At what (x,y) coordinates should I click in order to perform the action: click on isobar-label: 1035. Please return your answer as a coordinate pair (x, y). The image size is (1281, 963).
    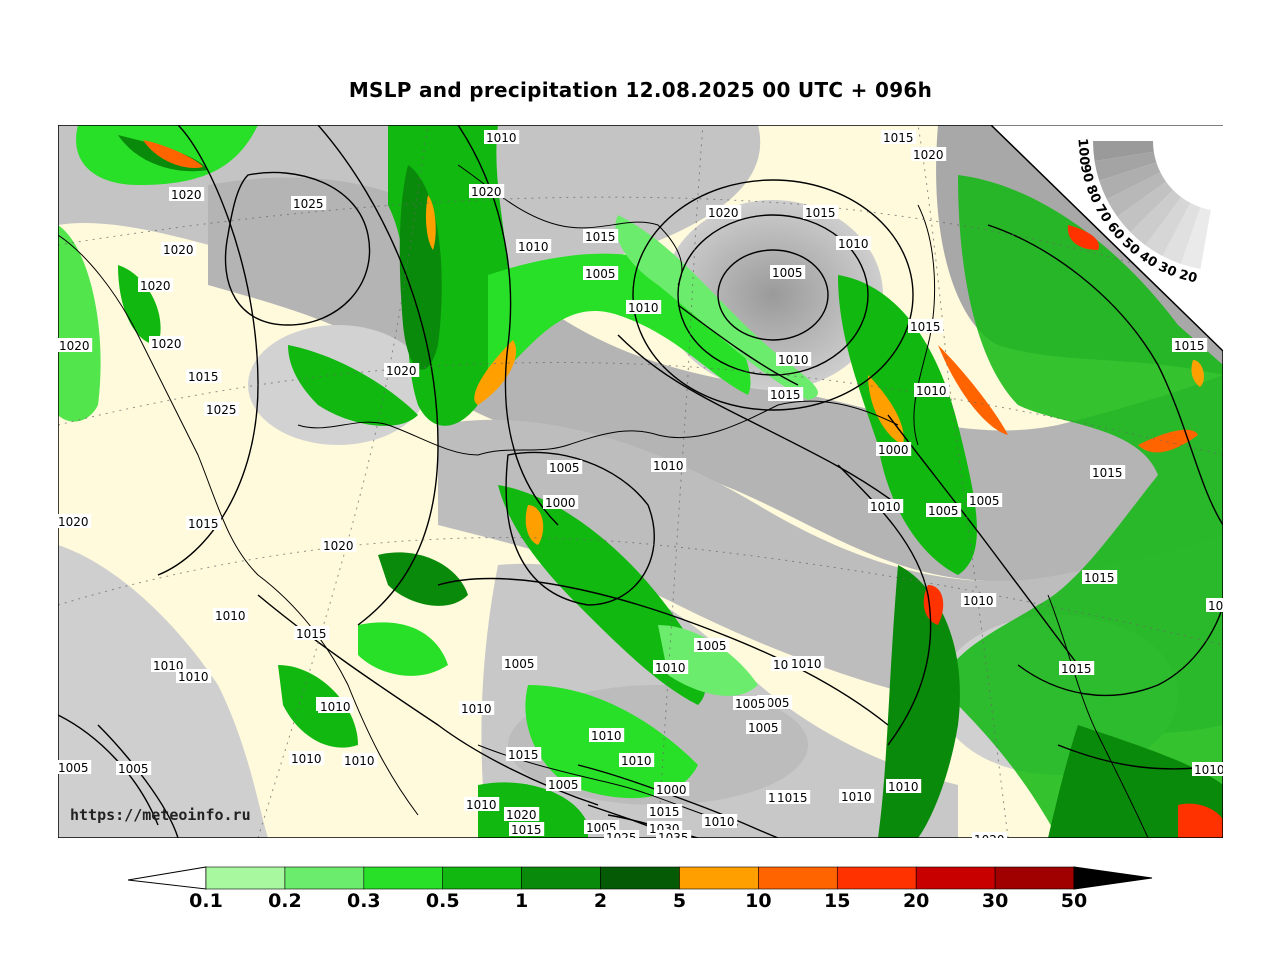
    Looking at the image, I should click on (673, 834).